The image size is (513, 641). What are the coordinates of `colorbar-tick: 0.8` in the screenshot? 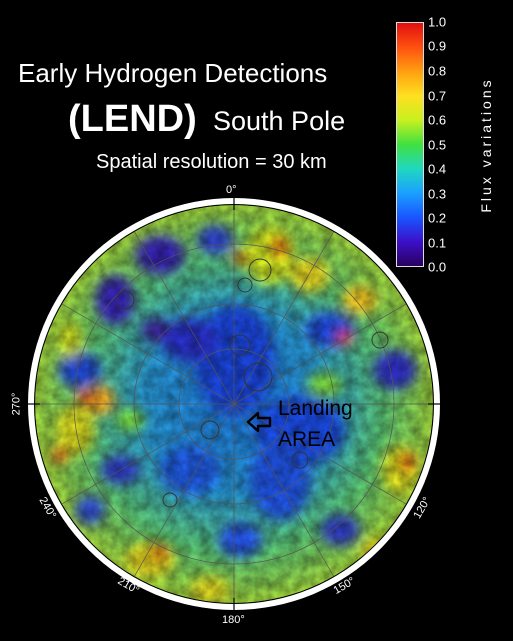 It's located at (437, 71).